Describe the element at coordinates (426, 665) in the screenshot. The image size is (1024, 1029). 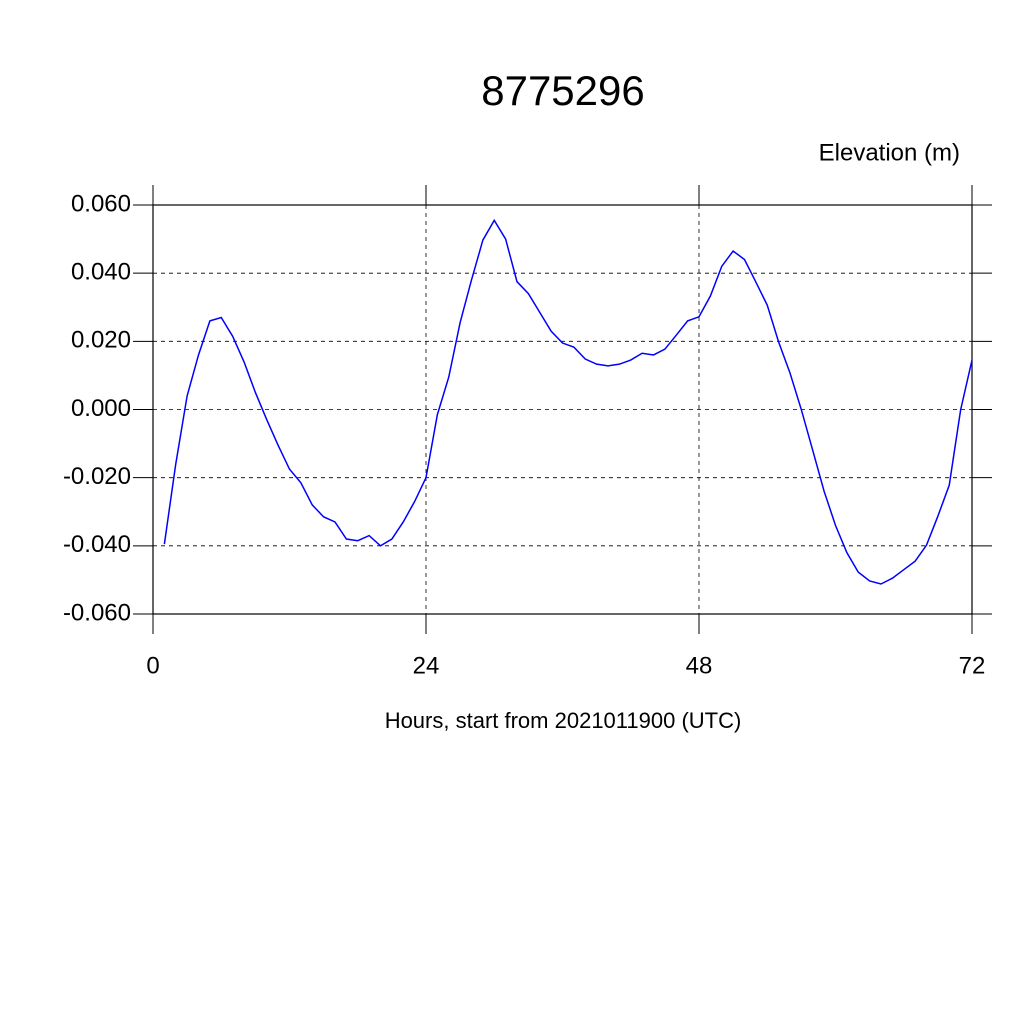
I see `x-tick-label: 24` at that location.